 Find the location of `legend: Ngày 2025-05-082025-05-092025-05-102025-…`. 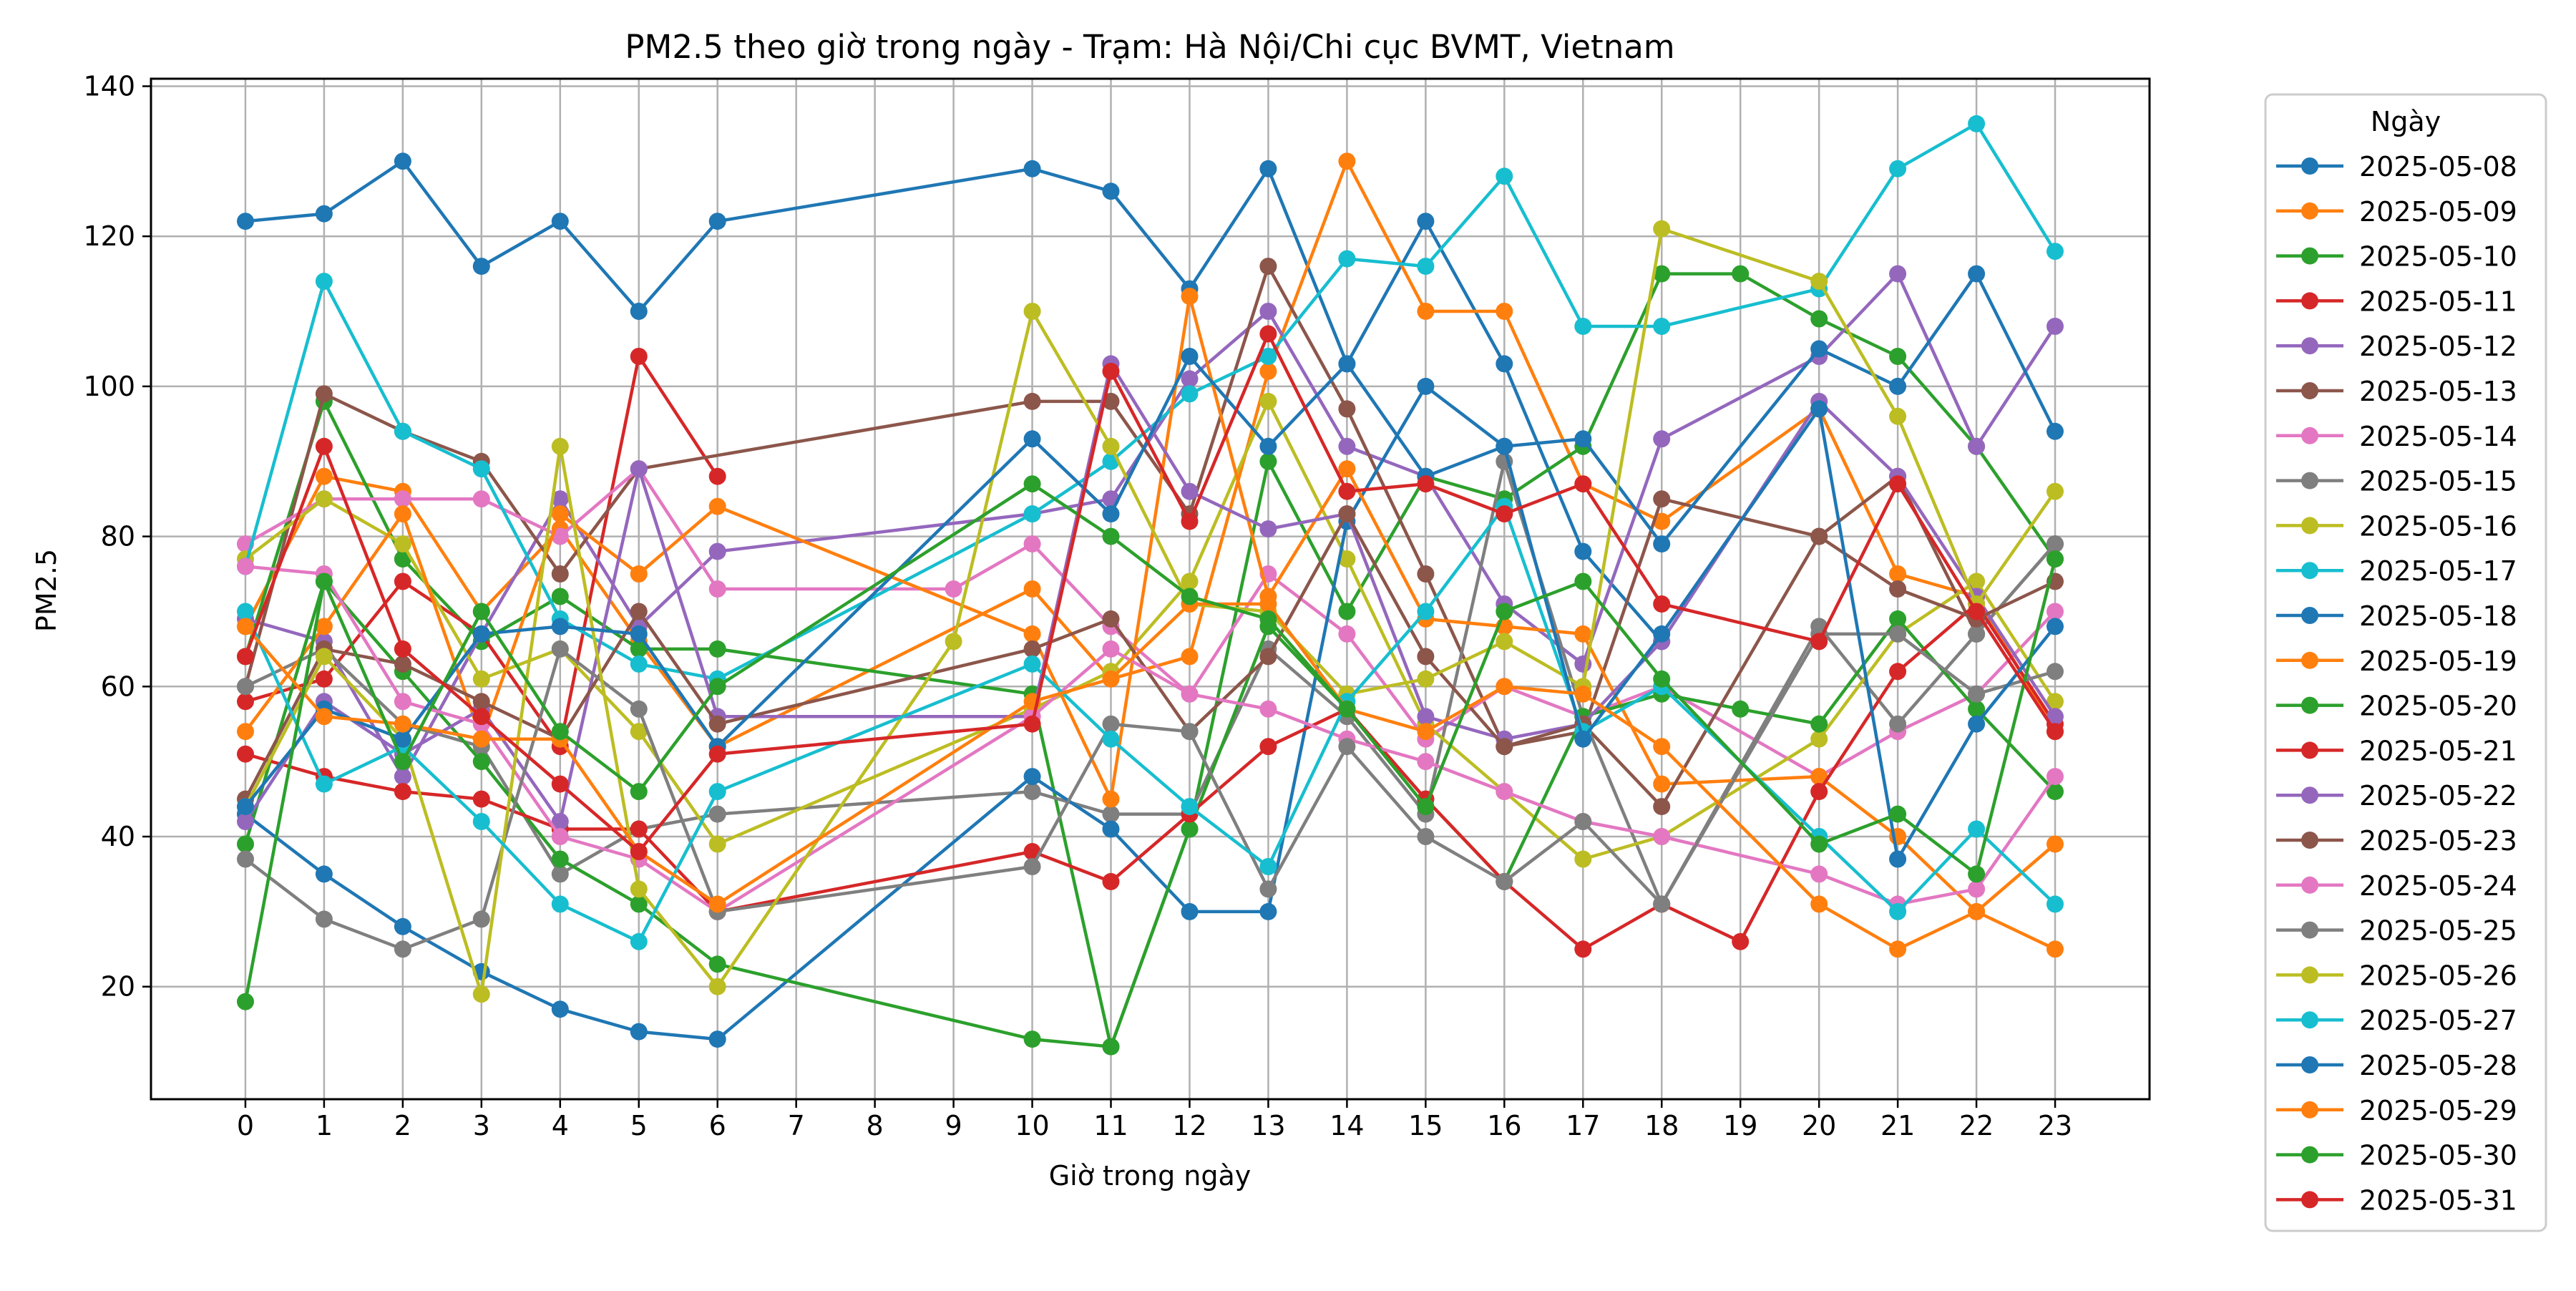

legend: Ngày 2025-05-082025-05-092025-05-102025-… is located at coordinates (2405, 662).